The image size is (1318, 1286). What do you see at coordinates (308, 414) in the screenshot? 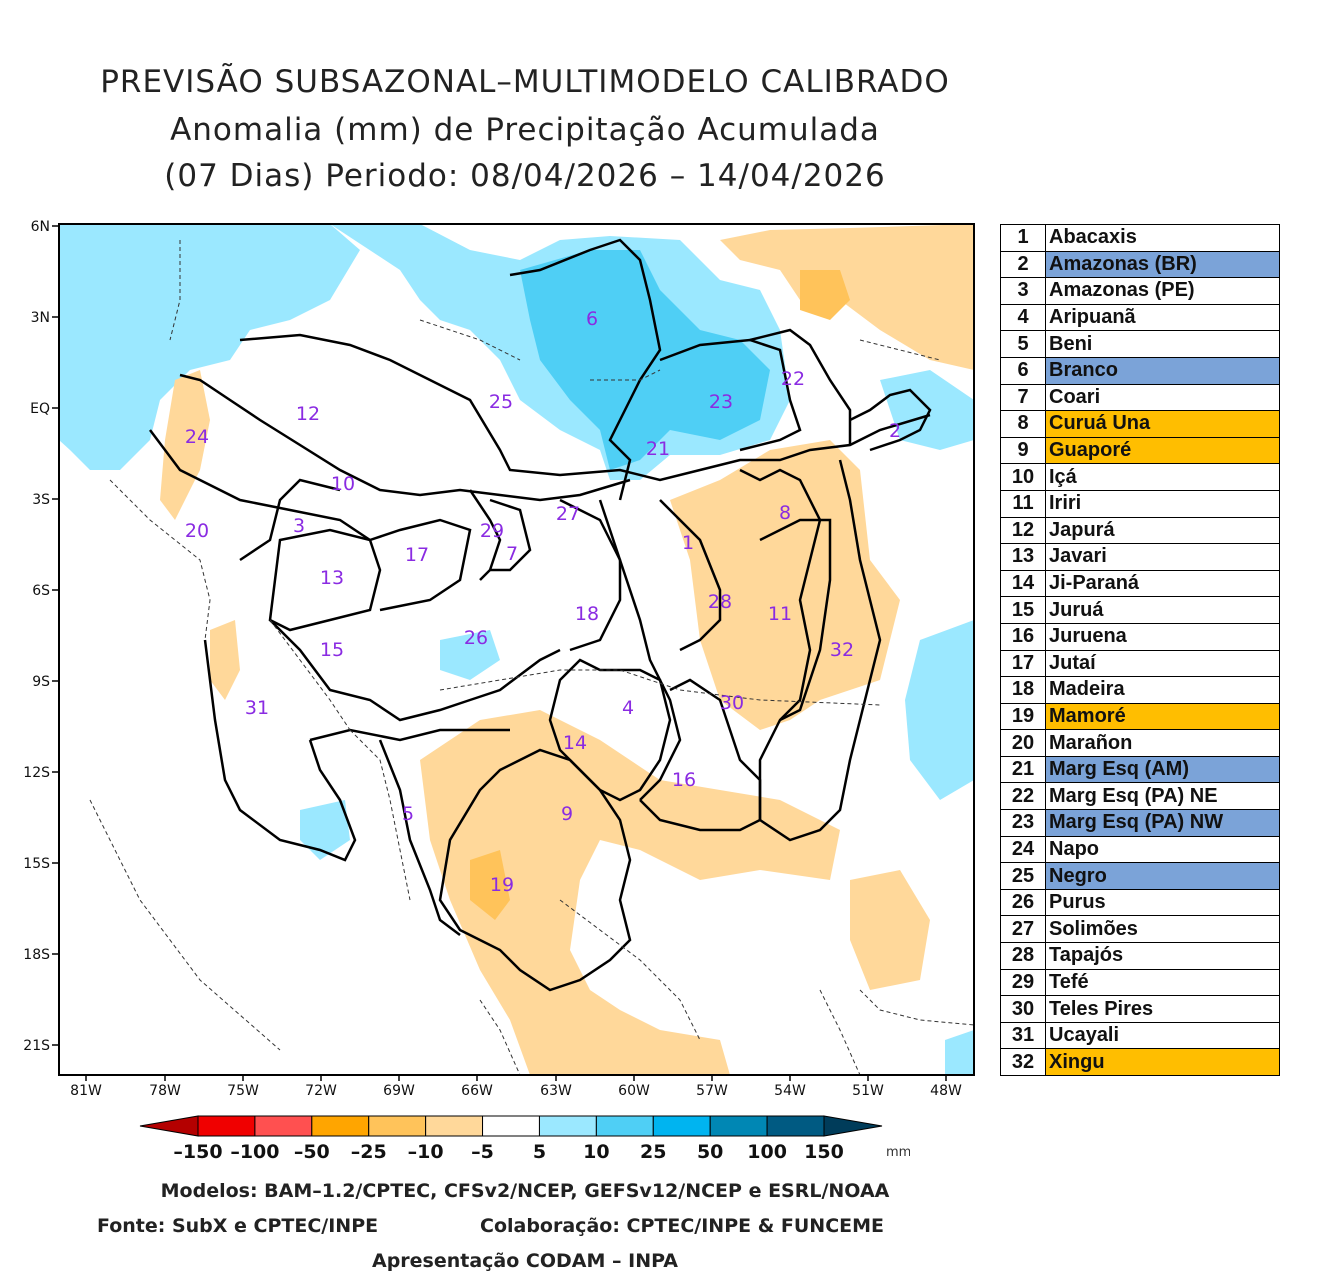
I see `basin-label: 12` at bounding box center [308, 414].